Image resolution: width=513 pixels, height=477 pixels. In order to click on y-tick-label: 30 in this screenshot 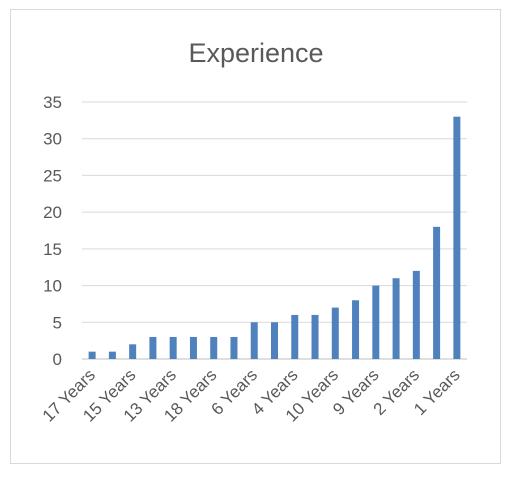, I will do `click(52, 139)`.